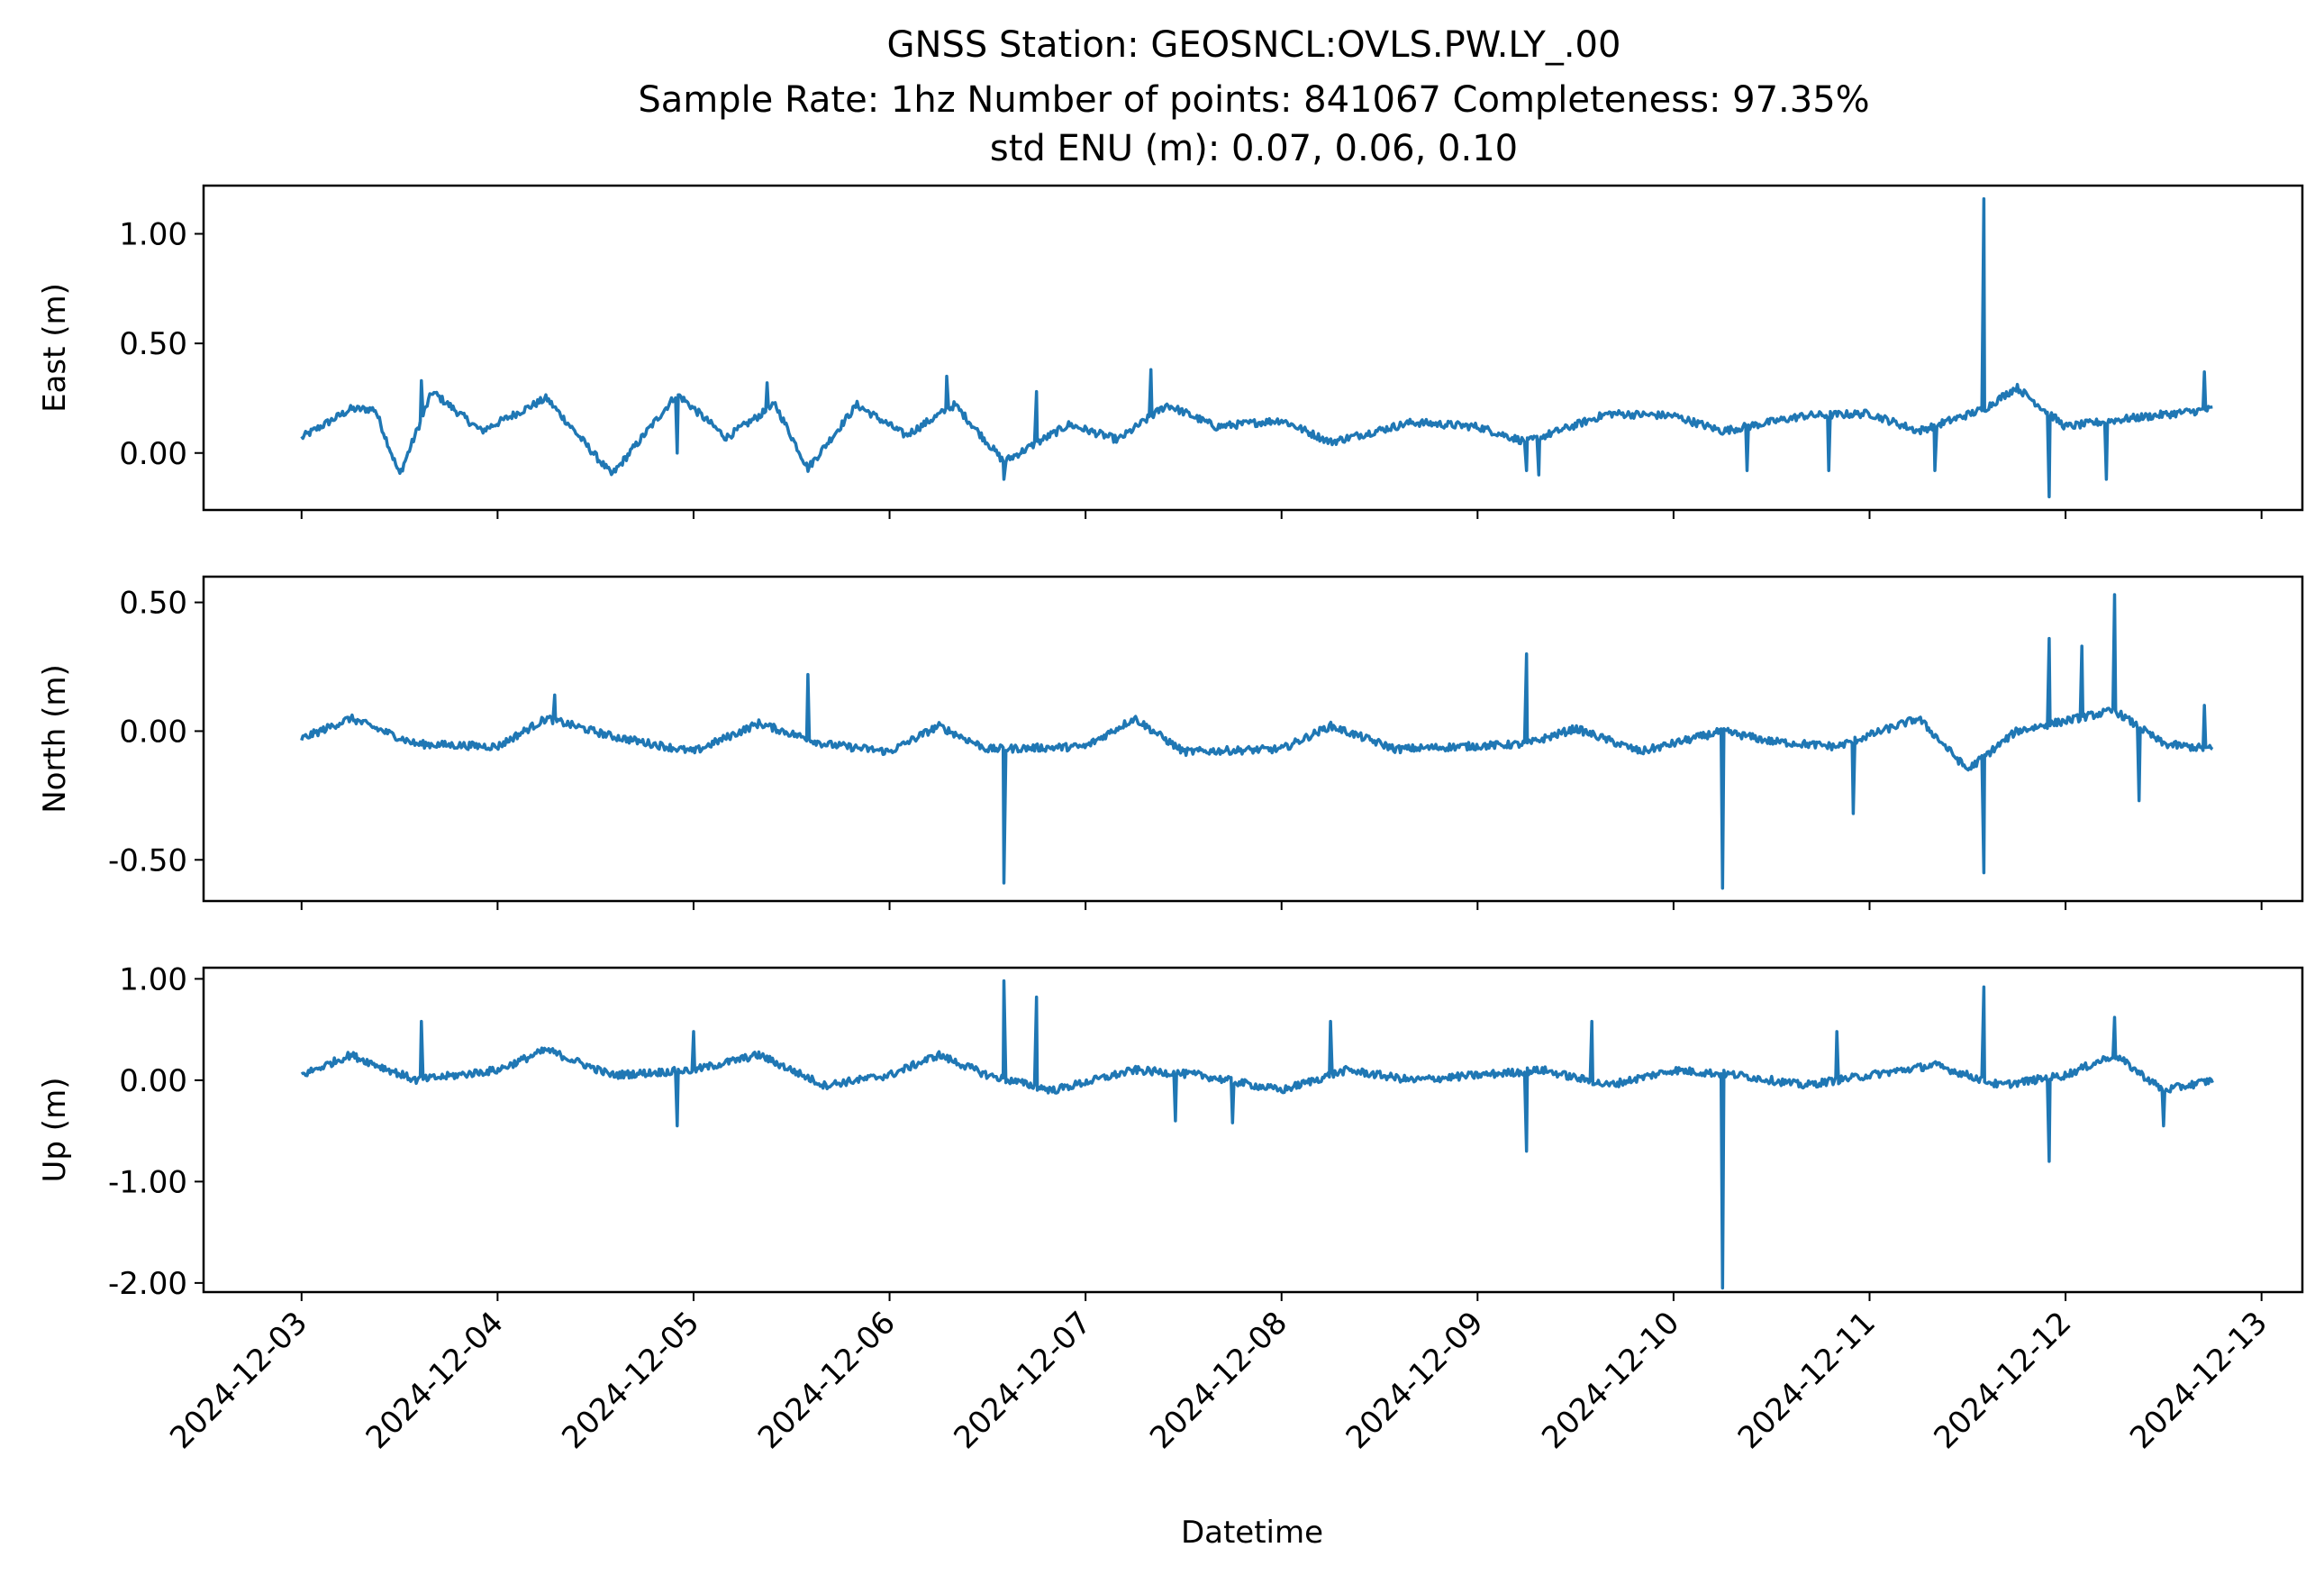 Image resolution: width=2324 pixels, height=1575 pixels. Describe the element at coordinates (148, 1284) in the screenshot. I see `y-tick-label: -2.00` at that location.